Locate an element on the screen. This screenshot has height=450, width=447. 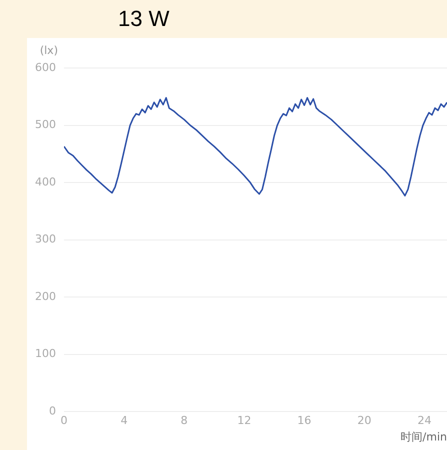
y-axis-title: (lx) is located at coordinates (49, 50).